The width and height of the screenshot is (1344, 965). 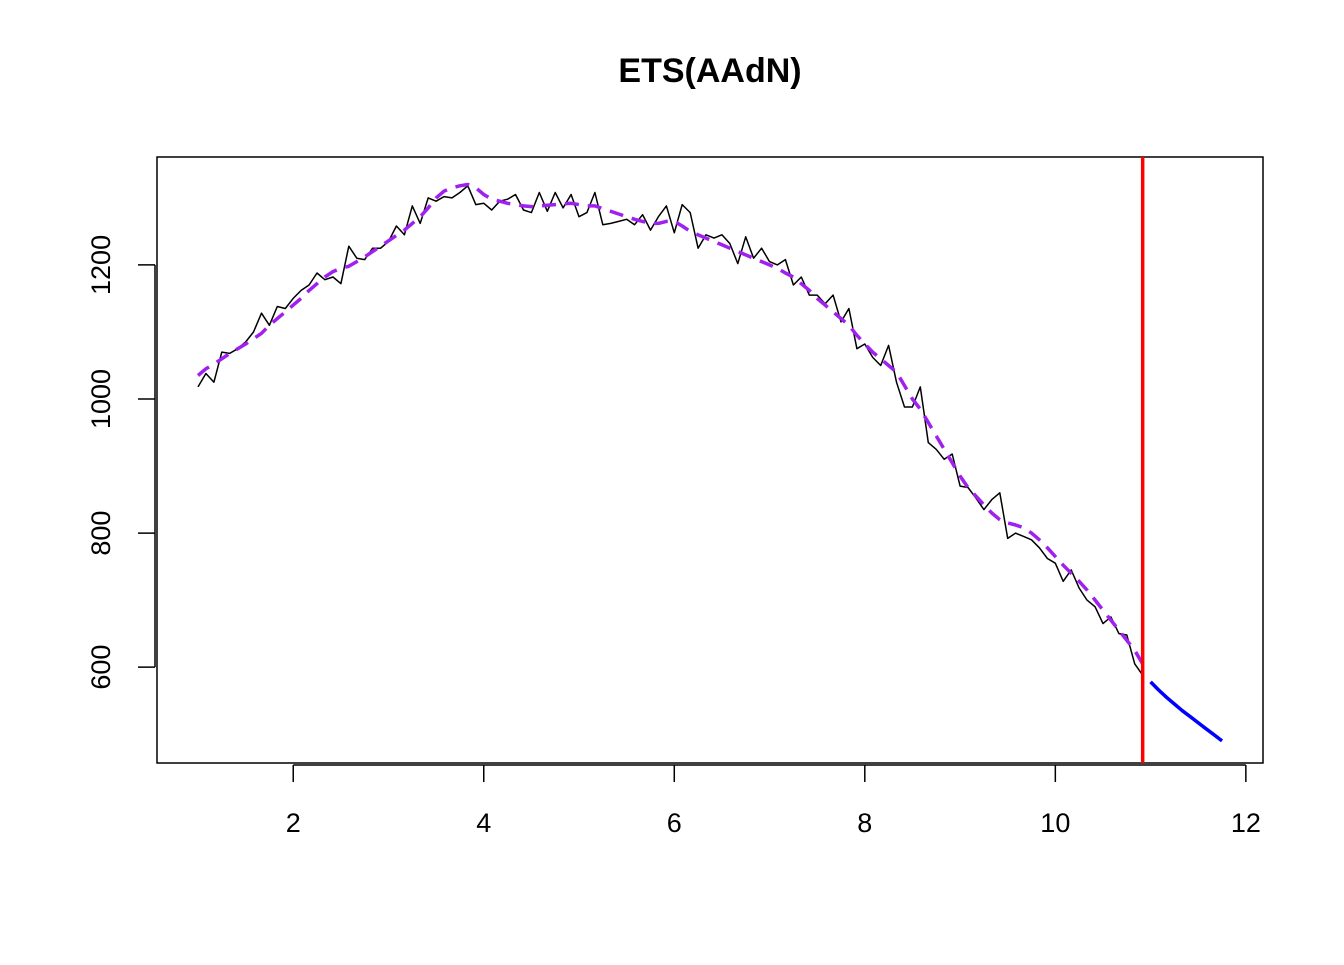 I want to click on y-tick-label: 1000, so click(x=101, y=399).